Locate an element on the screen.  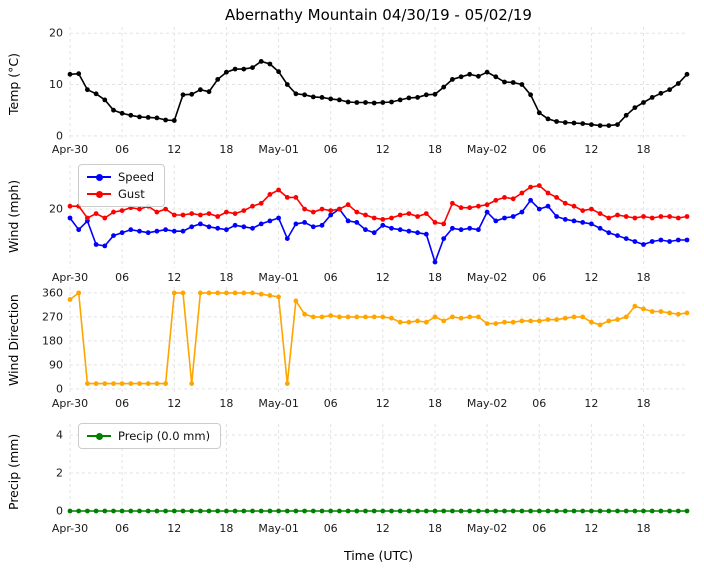
precip-legend-label: Precip (0.0 mm) is located at coordinates (164, 436).